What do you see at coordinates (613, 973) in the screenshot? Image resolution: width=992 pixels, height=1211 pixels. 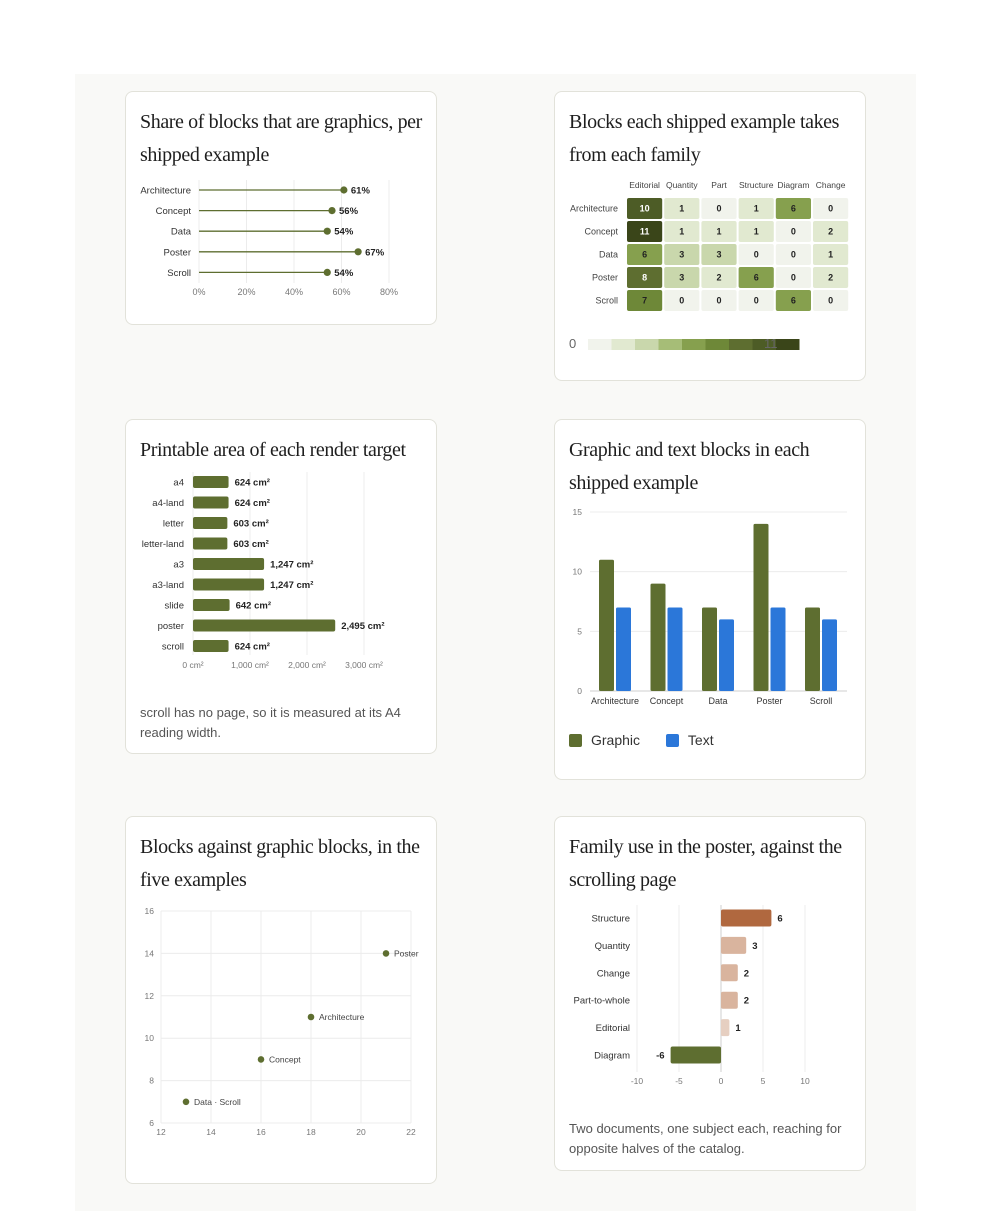 I see `category-label: Change` at bounding box center [613, 973].